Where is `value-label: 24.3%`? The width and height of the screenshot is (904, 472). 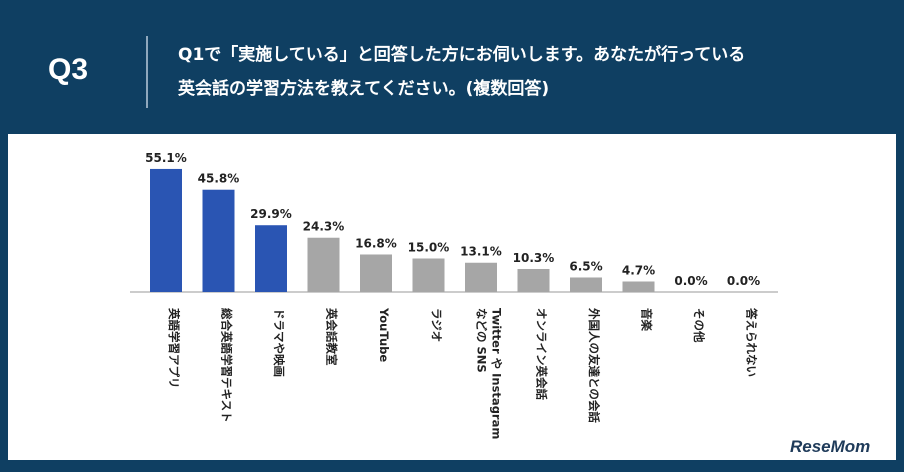 value-label: 24.3% is located at coordinates (324, 227).